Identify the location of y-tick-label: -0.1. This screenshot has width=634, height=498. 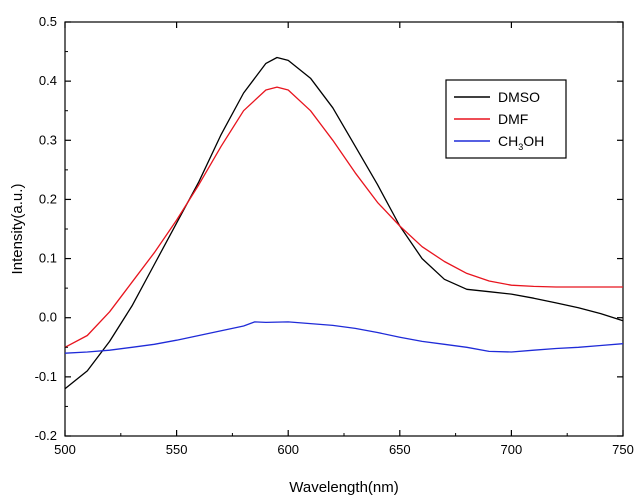
(46, 376).